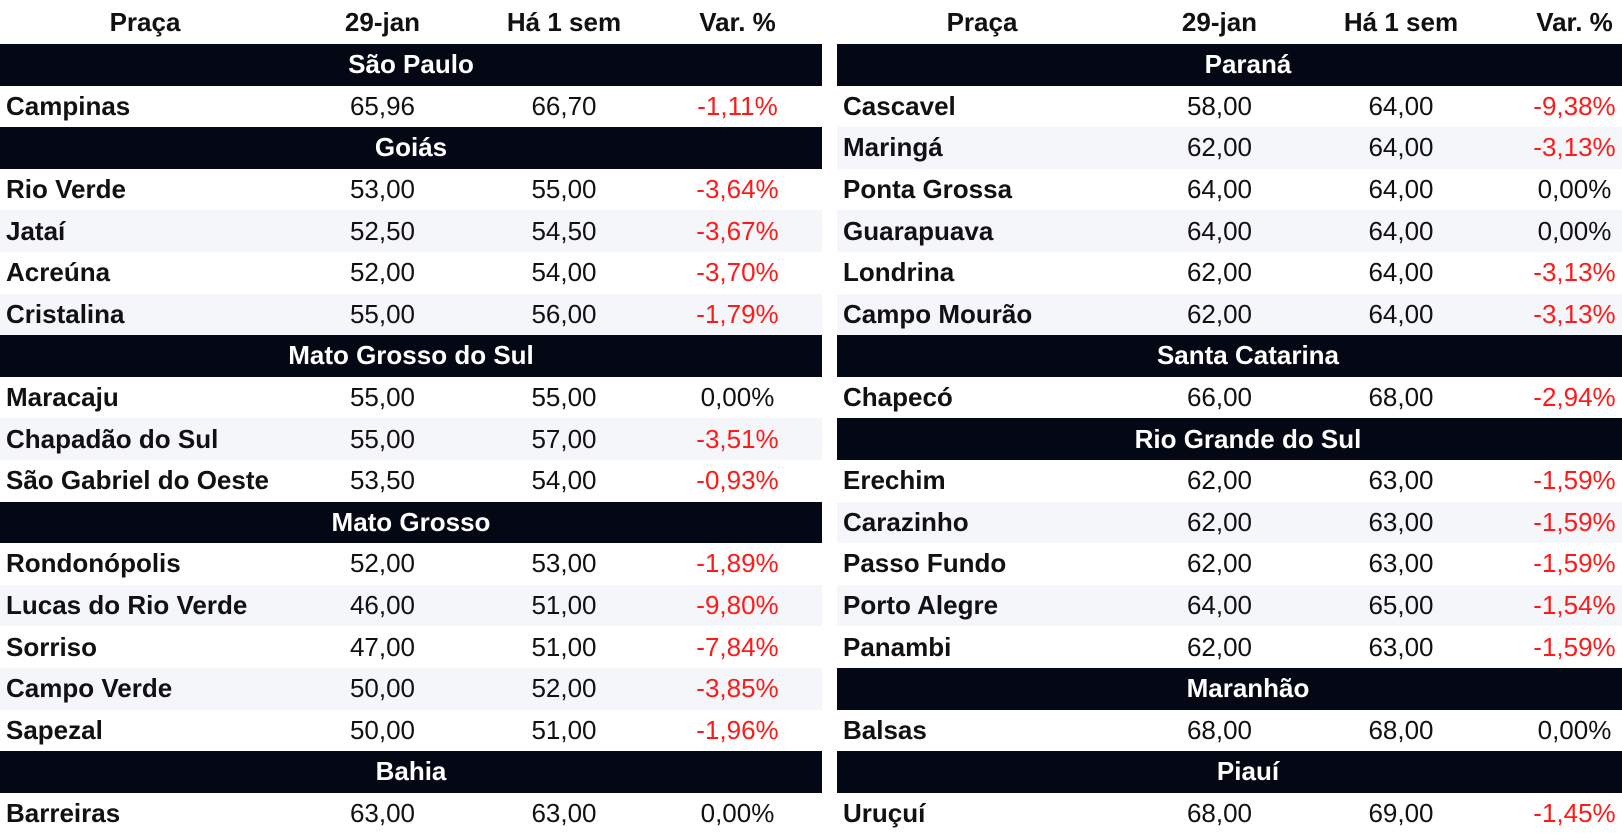 The width and height of the screenshot is (1622, 834). I want to click on table-row: Campo Verde 50,00 52,00 -3,85%, so click(411, 688).